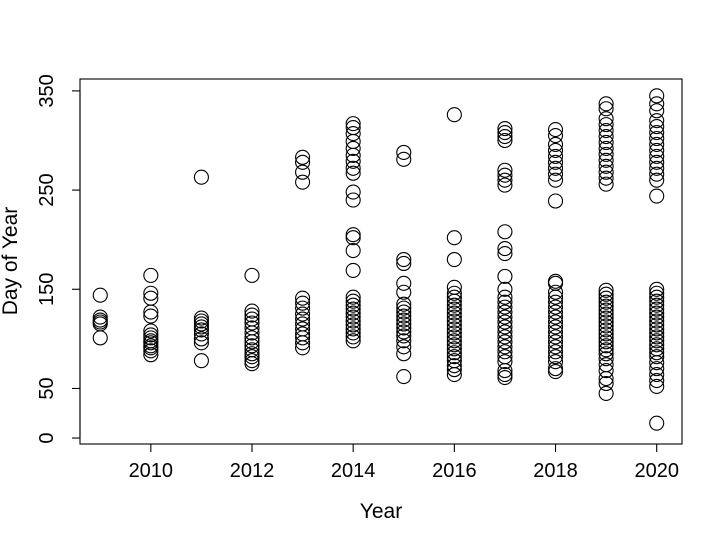 The width and height of the screenshot is (722, 543). I want to click on x-tick-label: 2010, so click(151, 471).